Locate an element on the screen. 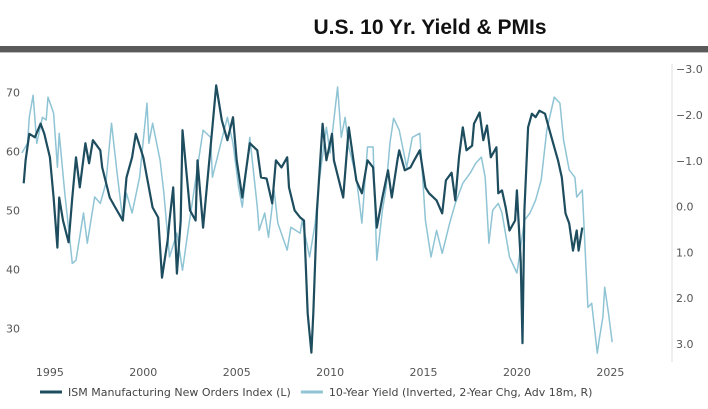 The height and width of the screenshot is (409, 708). x-tick-label: 2010 is located at coordinates (330, 372).